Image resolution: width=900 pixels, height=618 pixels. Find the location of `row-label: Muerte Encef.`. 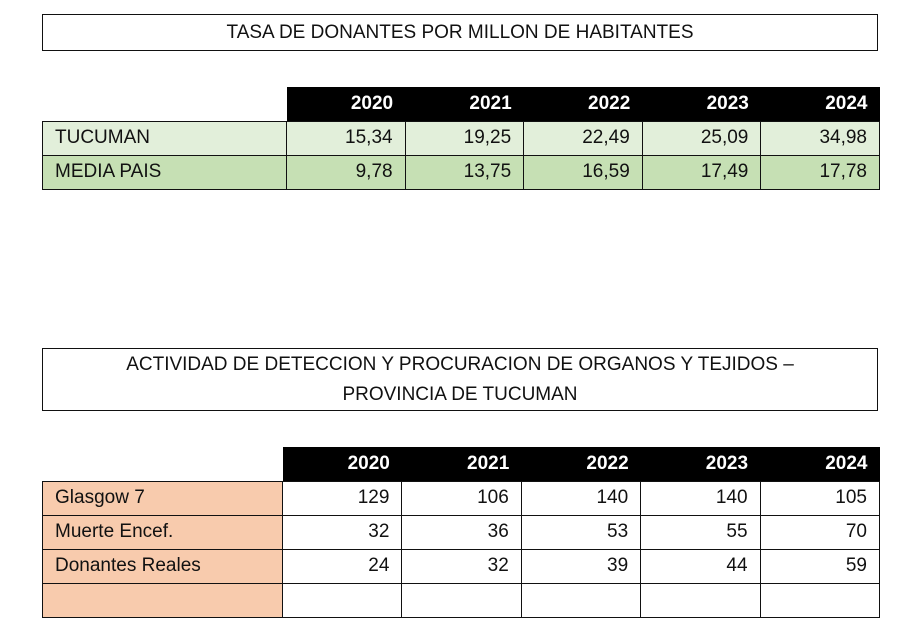

row-label: Muerte Encef. is located at coordinates (162, 532).